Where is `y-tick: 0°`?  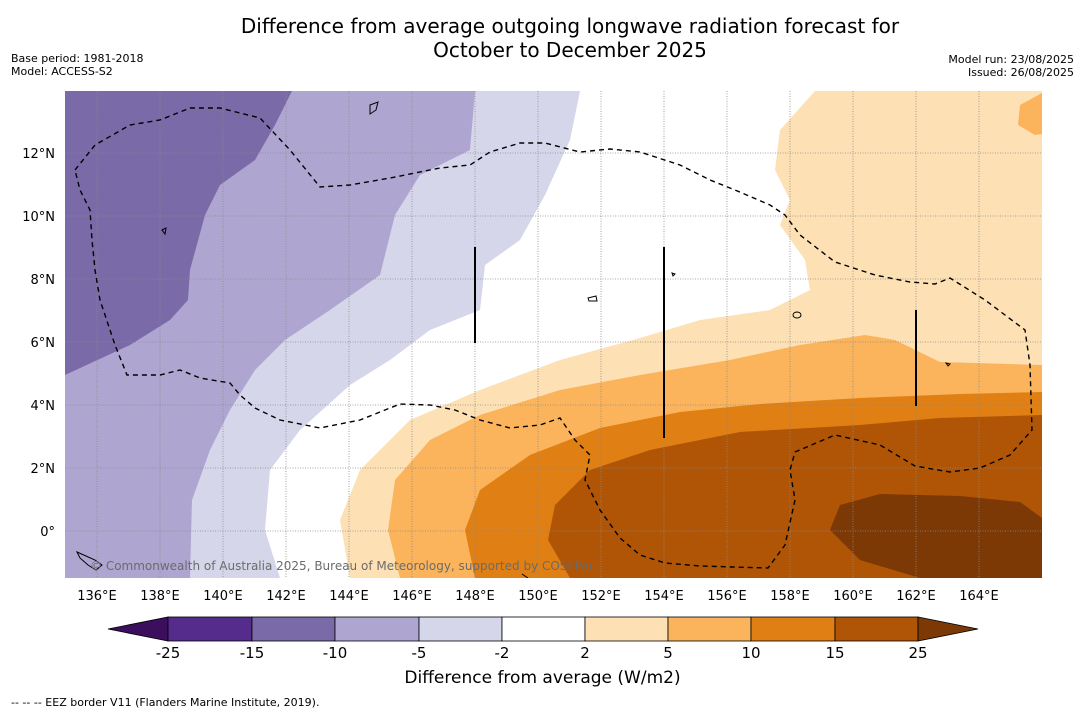 y-tick: 0° is located at coordinates (47, 532).